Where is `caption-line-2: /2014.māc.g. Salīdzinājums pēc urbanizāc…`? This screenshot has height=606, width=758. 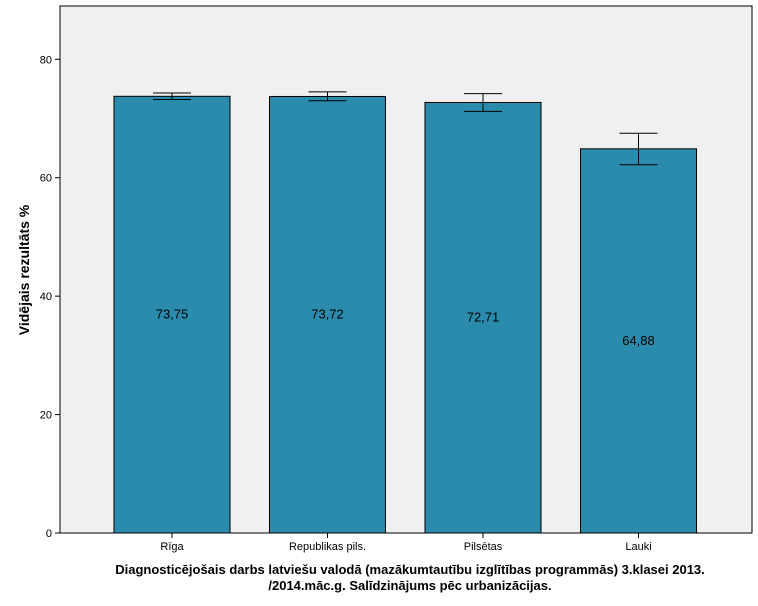
caption-line-2: /2014.māc.g. Salīdzinājums pēc urbanizāc… is located at coordinates (410, 585).